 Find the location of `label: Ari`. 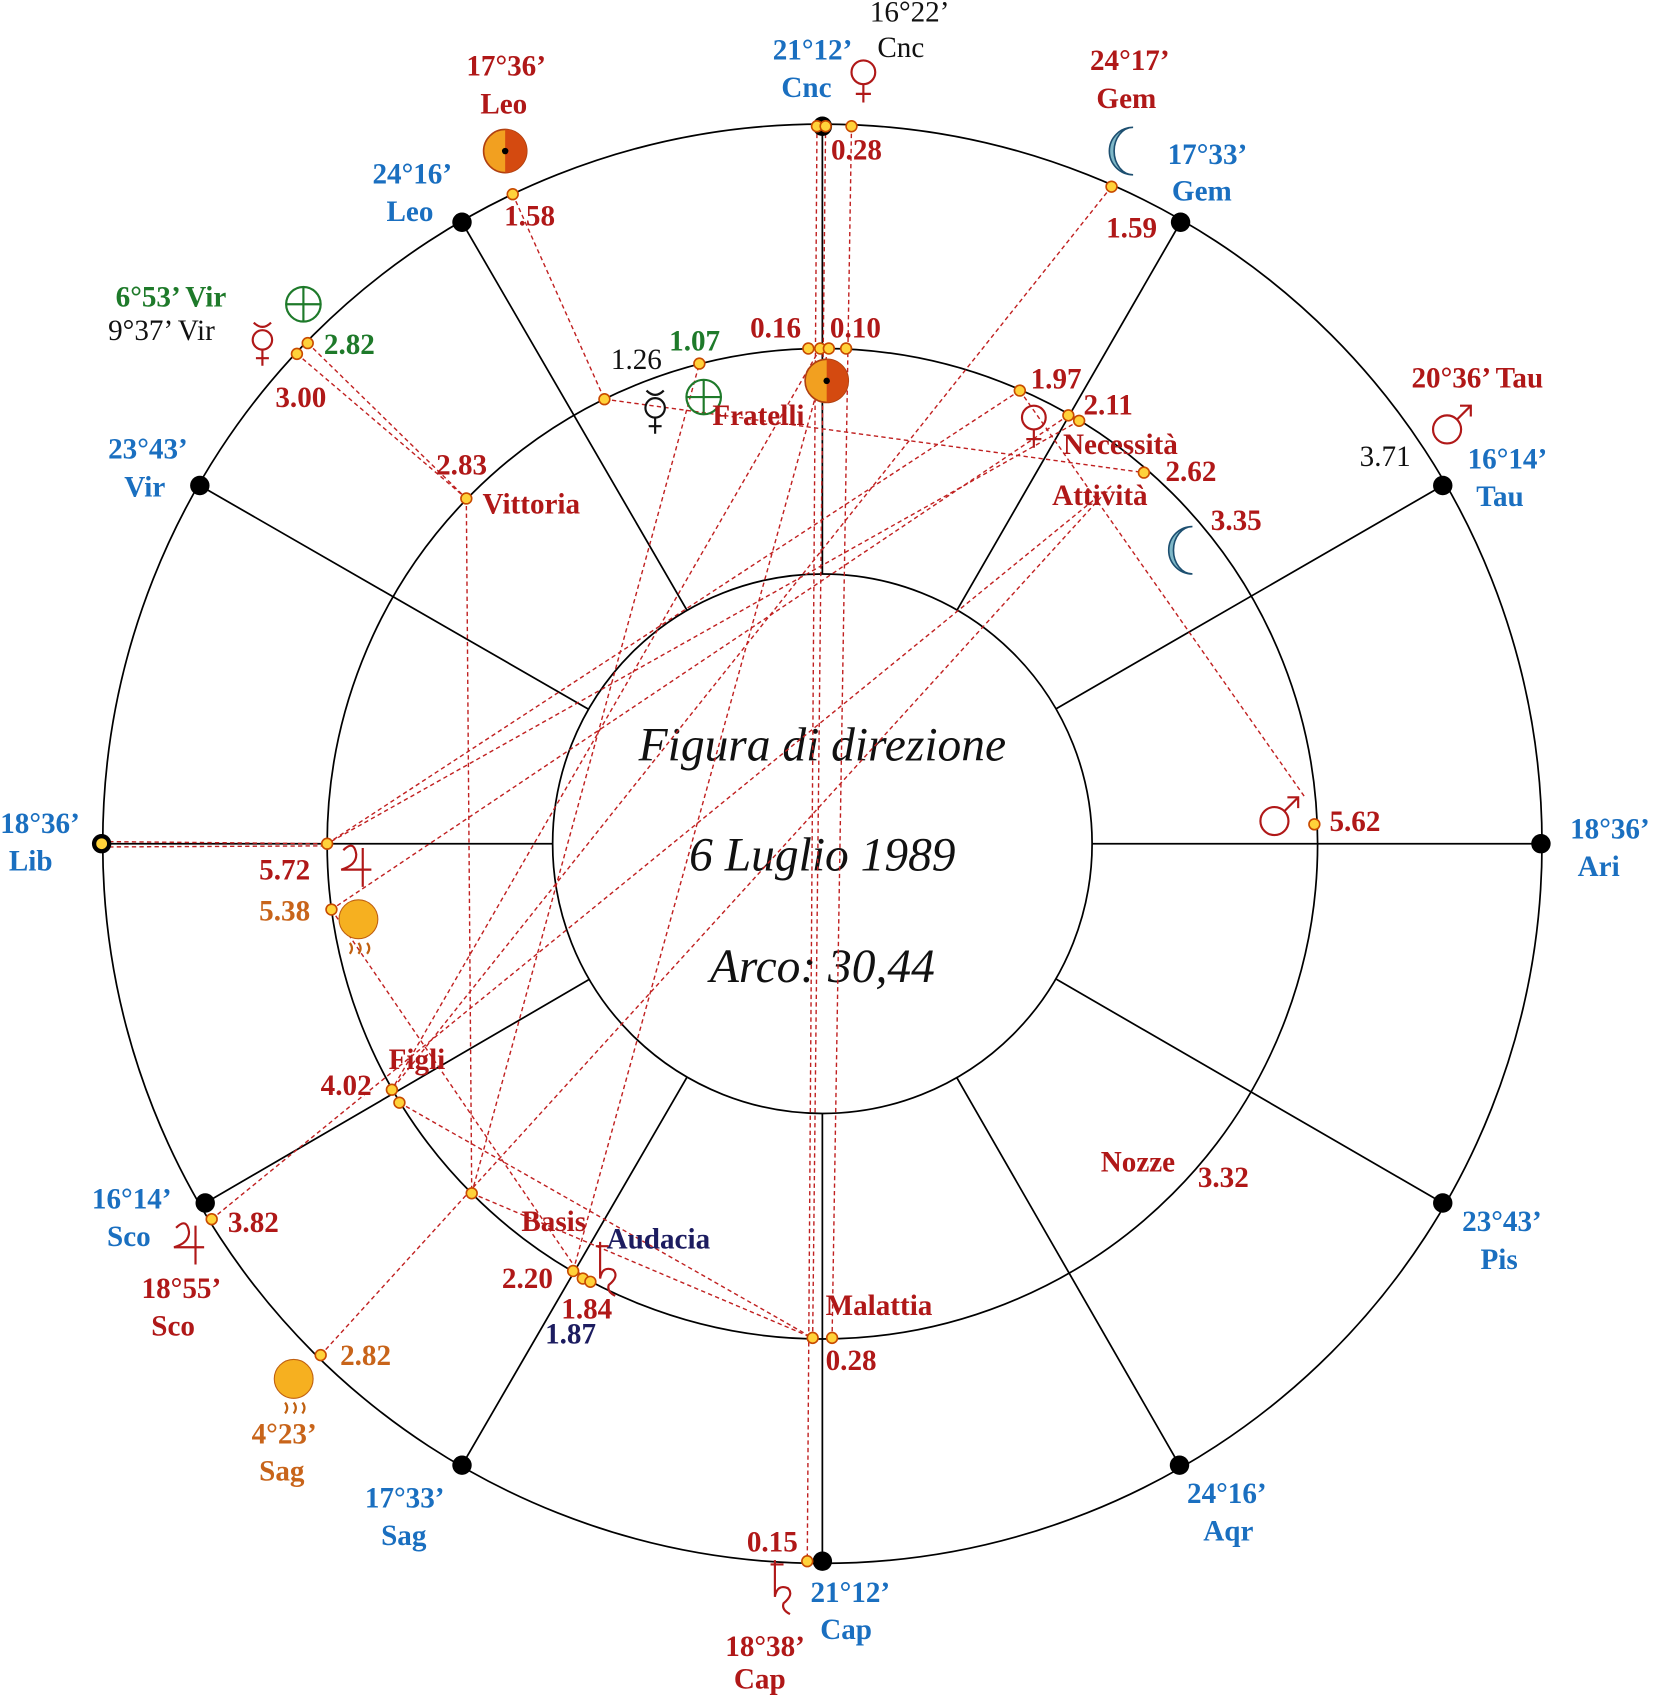

label: Ari is located at coordinates (1599, 867).